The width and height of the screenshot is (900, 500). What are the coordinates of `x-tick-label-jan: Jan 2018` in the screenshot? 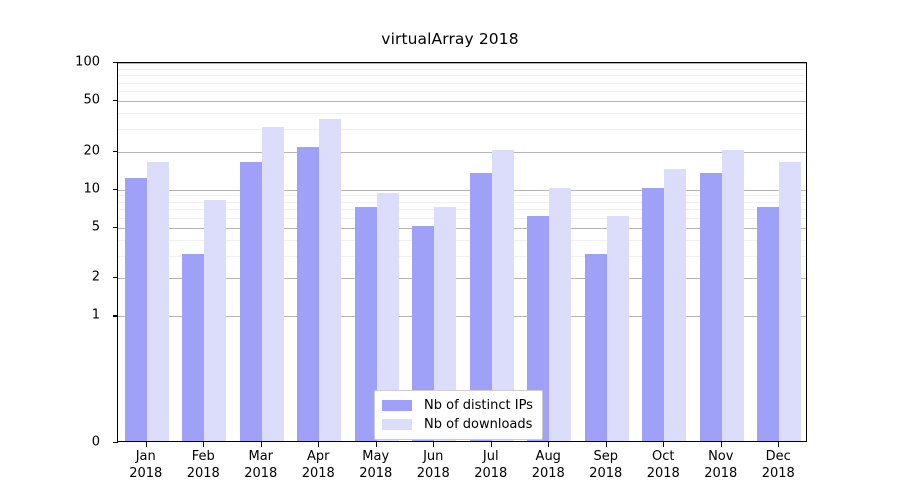 It's located at (145, 465).